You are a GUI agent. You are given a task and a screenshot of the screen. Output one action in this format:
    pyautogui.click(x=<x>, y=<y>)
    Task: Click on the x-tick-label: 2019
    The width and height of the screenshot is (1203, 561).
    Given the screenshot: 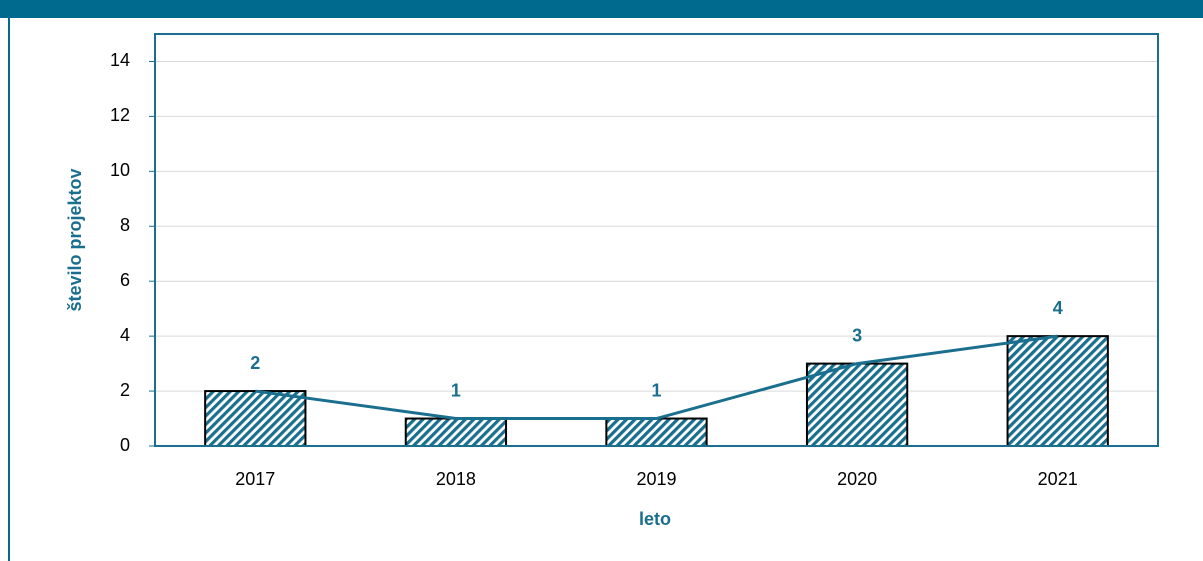 What is the action you would take?
    pyautogui.click(x=656, y=479)
    